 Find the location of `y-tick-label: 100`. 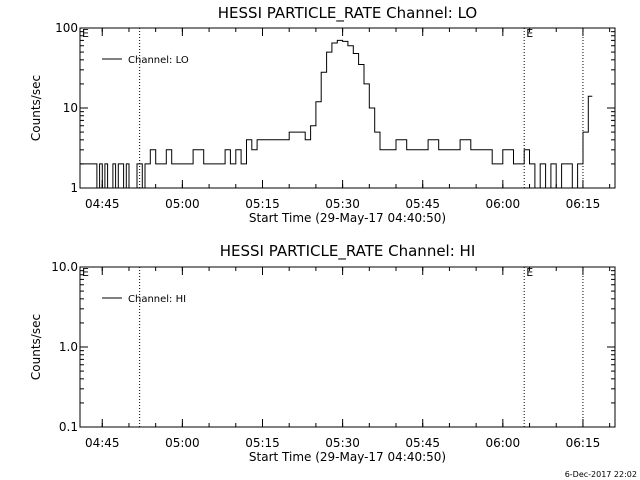

y-tick-label: 100 is located at coordinates (66, 28).